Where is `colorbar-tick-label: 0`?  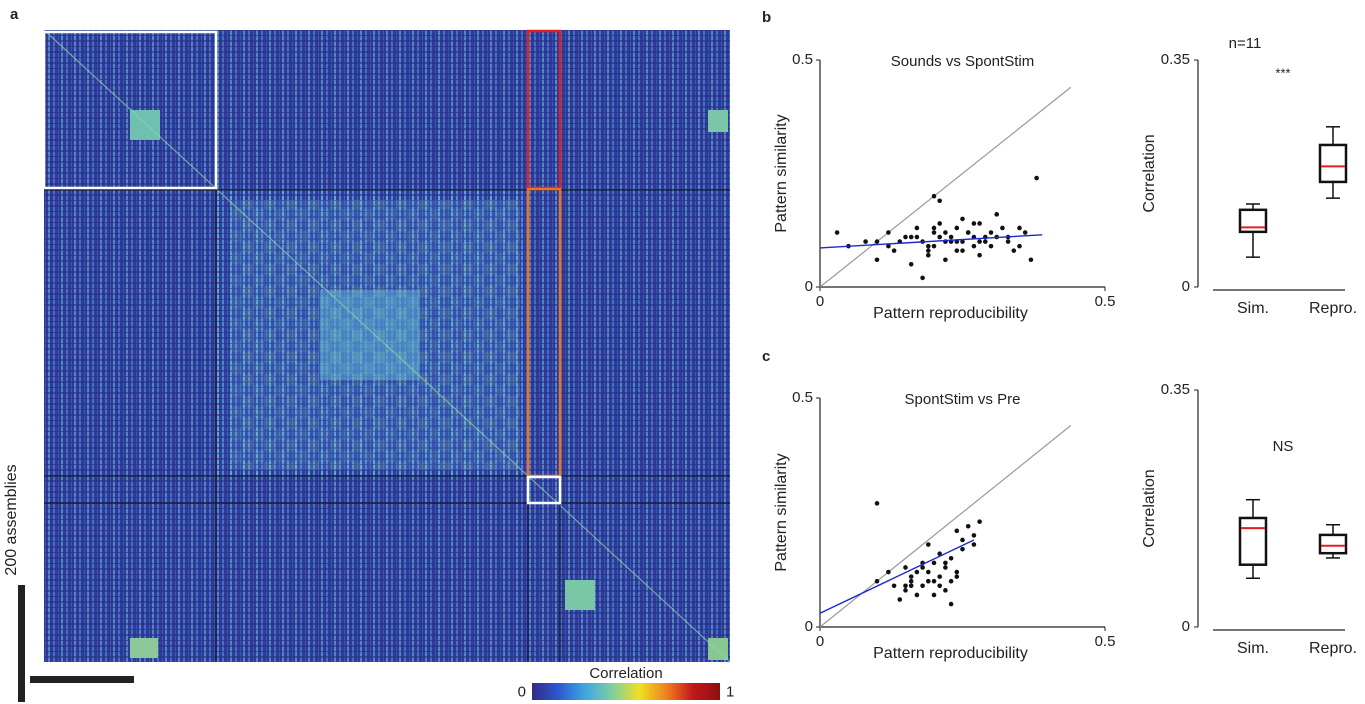
colorbar-tick-label: 0 is located at coordinates (522, 691).